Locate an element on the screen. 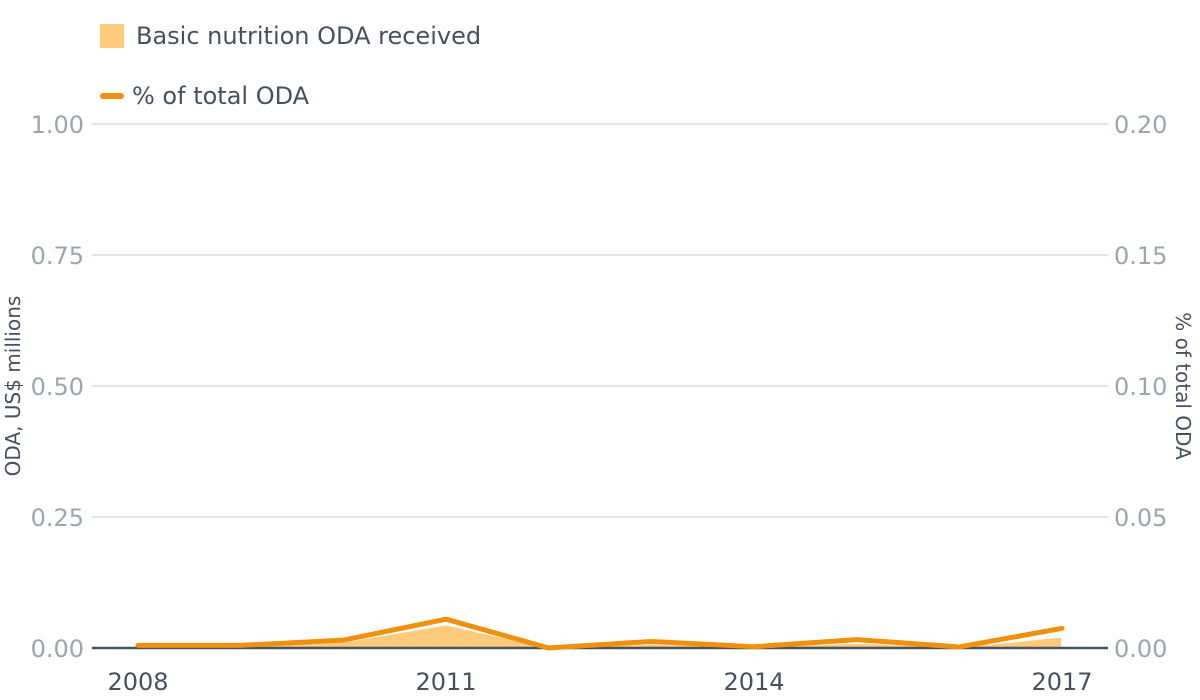 This screenshot has height=700, width=1200. x-tick-label: 2011 is located at coordinates (445, 682).